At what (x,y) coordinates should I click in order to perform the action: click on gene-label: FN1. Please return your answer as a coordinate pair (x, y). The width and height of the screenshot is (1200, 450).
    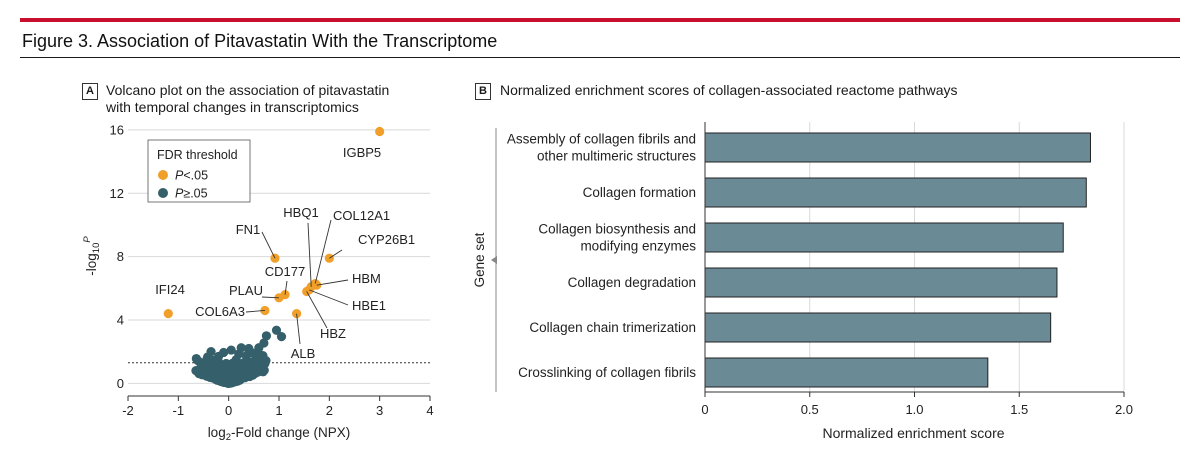
    Looking at the image, I should click on (248, 229).